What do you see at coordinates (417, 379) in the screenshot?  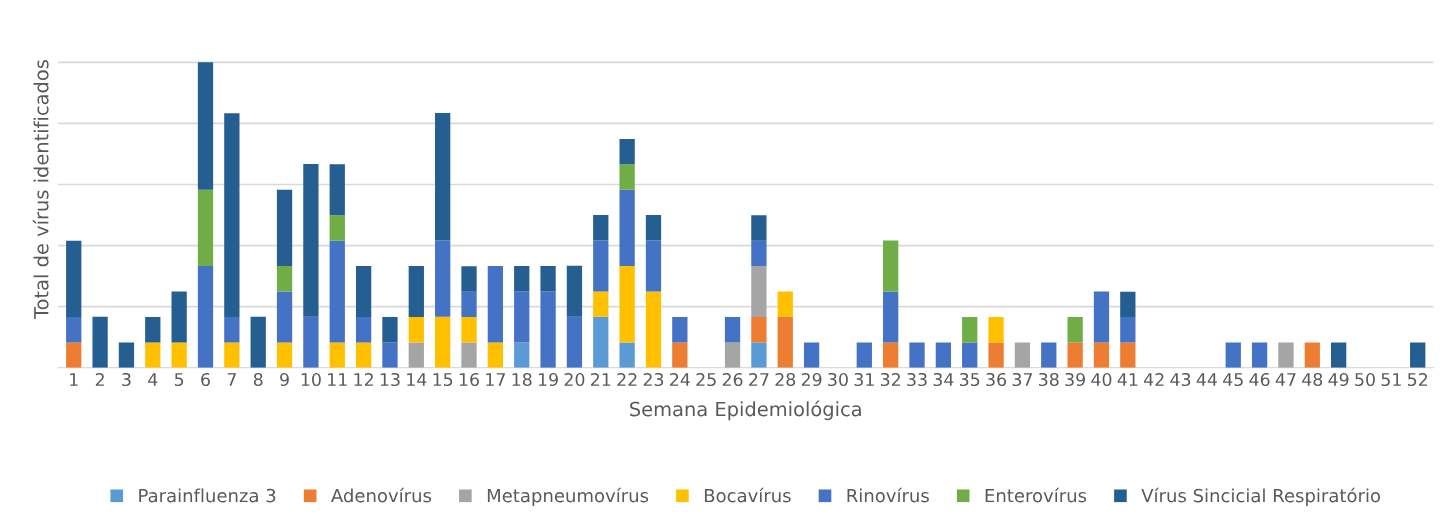 I see `x-tick-label: 14` at bounding box center [417, 379].